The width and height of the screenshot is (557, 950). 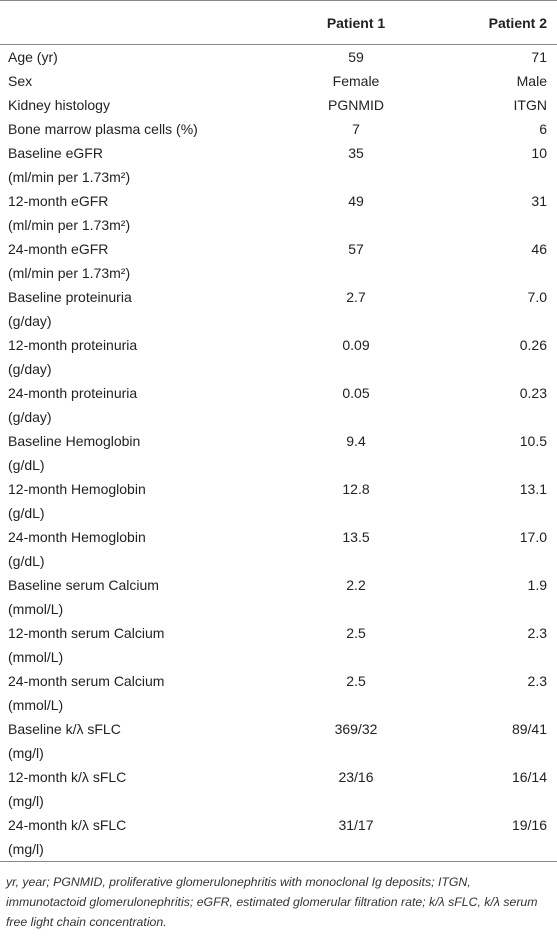 What do you see at coordinates (356, 489) in the screenshot?
I see `value-cell: 12.8` at bounding box center [356, 489].